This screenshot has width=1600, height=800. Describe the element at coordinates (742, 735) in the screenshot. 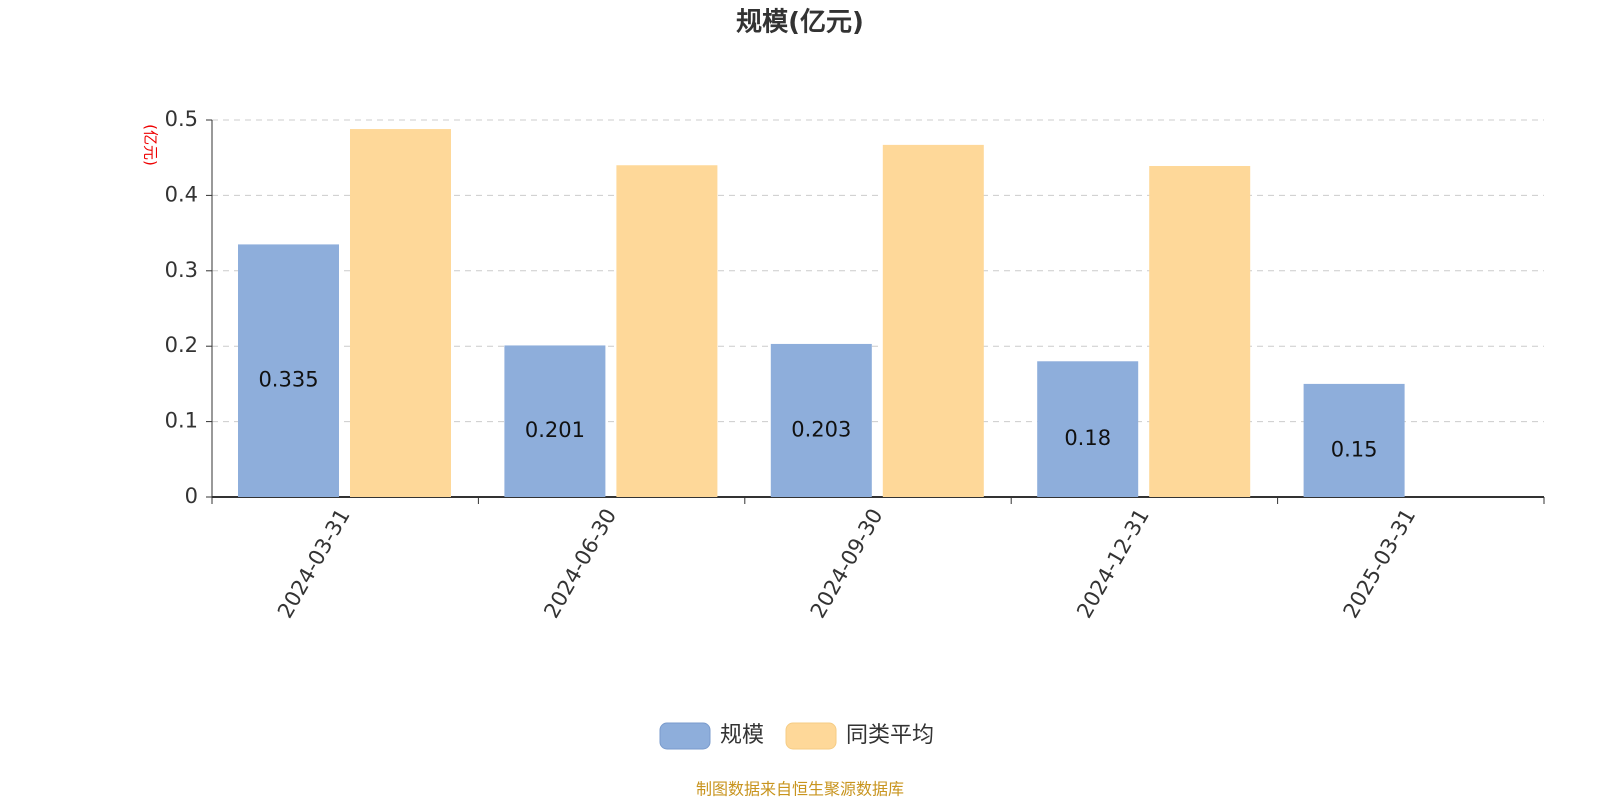

I see `legend-label: 规模` at that location.